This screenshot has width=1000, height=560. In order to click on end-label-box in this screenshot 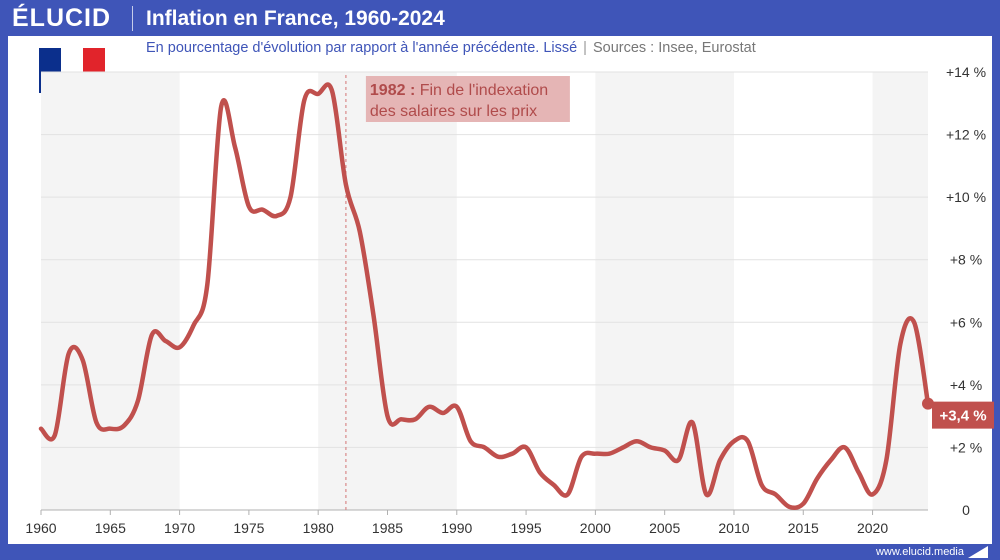, I will do `click(963, 415)`.